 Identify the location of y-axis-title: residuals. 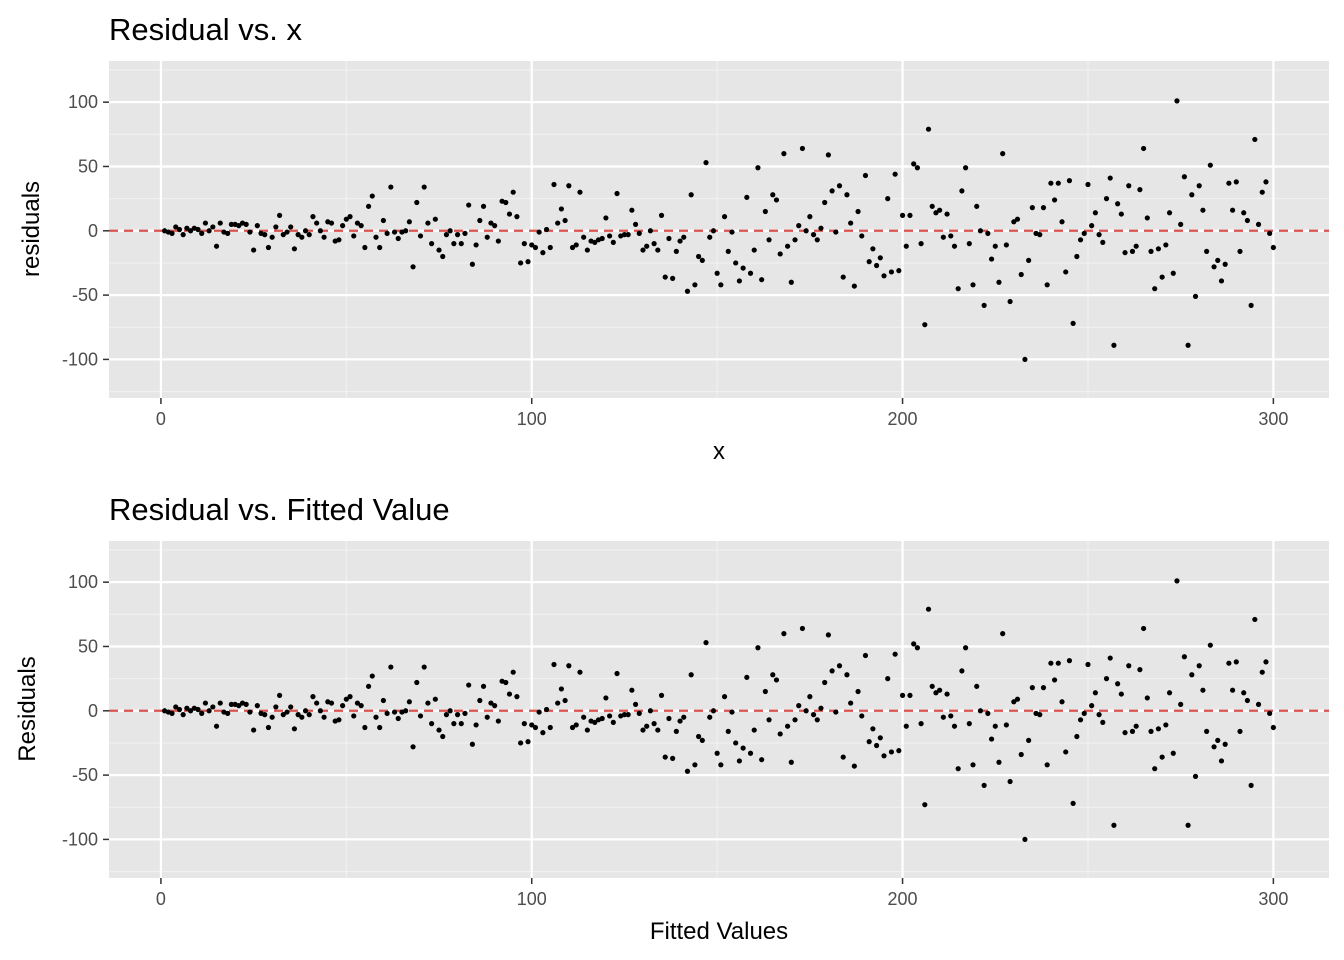
(31, 229).